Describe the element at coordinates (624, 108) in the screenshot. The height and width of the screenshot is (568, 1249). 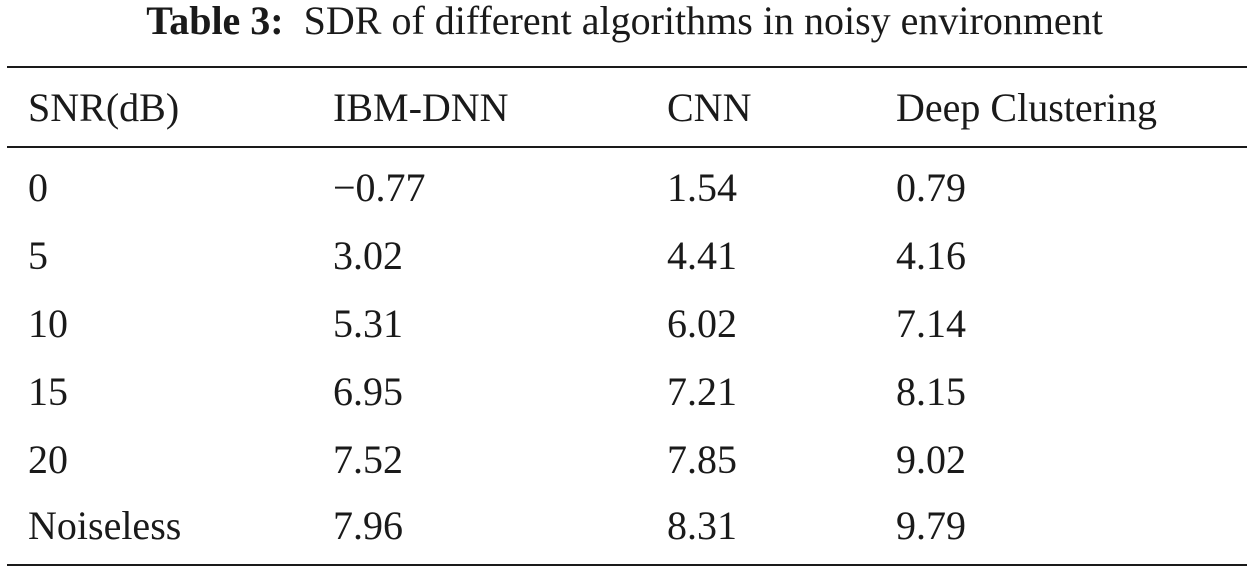
I see `table-header-row: SNR(dB) IBM-DNN CNN Deep Clustering` at that location.